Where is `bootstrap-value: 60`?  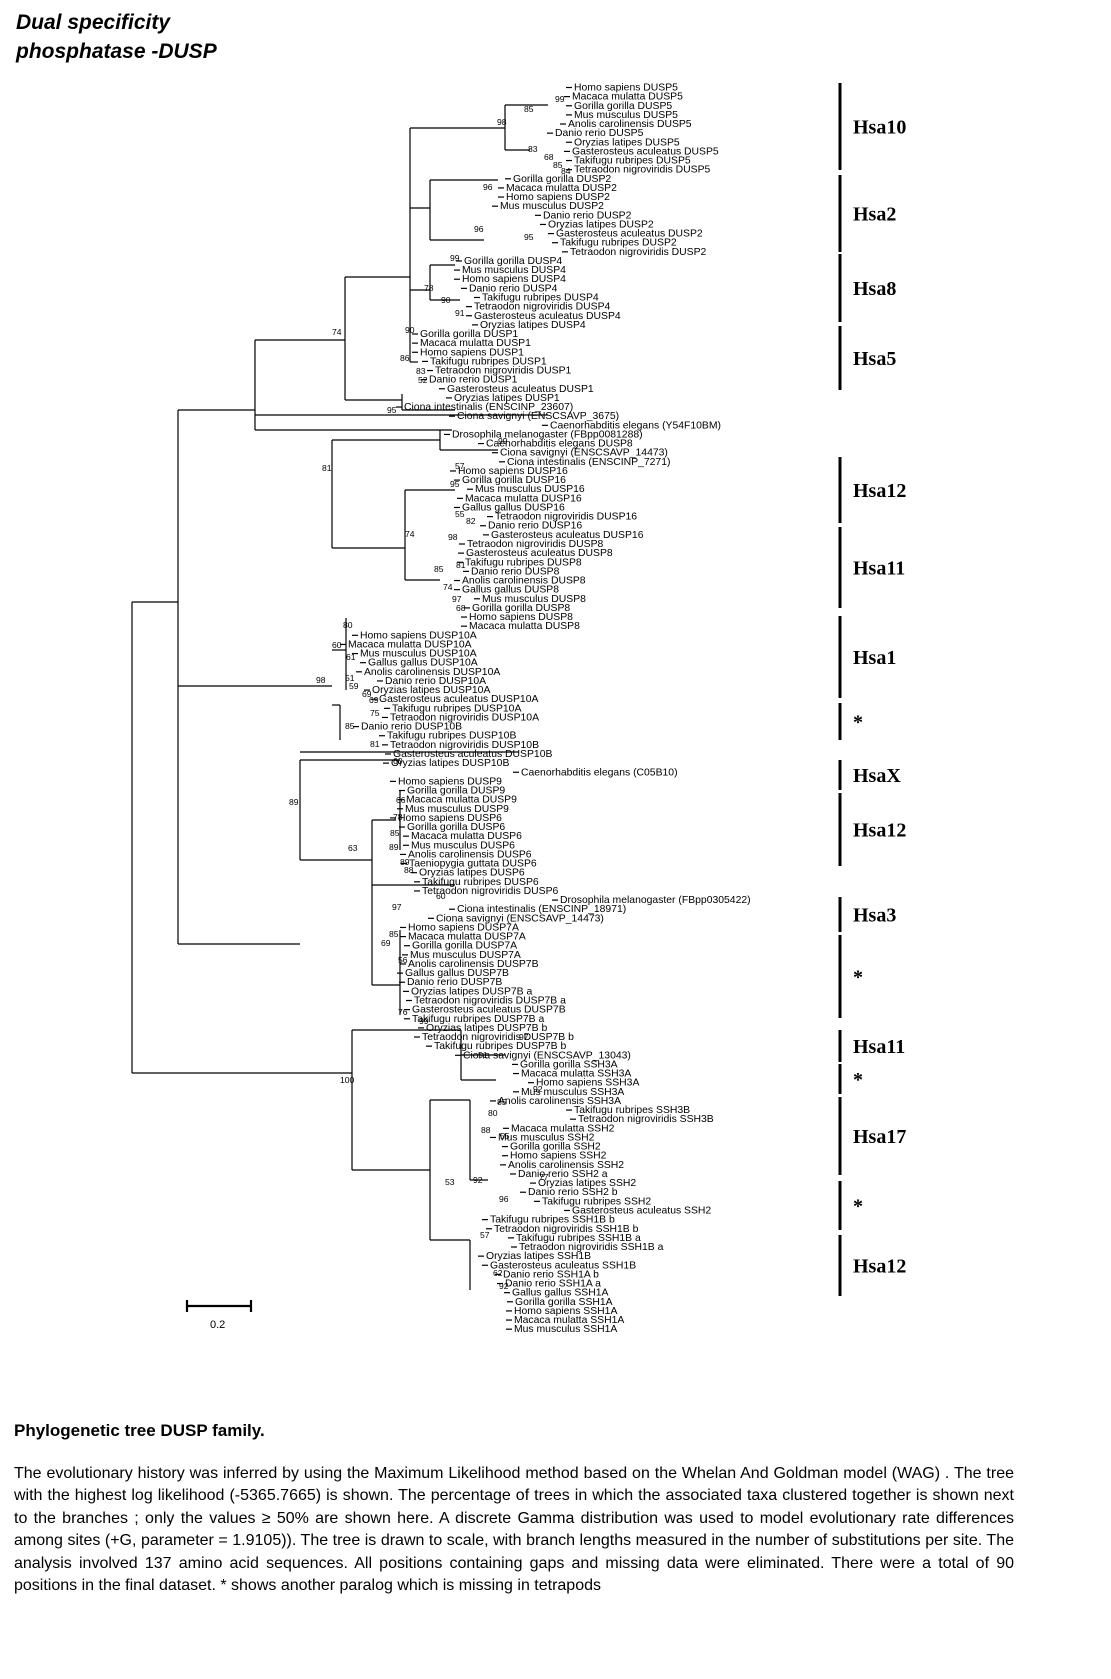 bootstrap-value: 60 is located at coordinates (398, 761).